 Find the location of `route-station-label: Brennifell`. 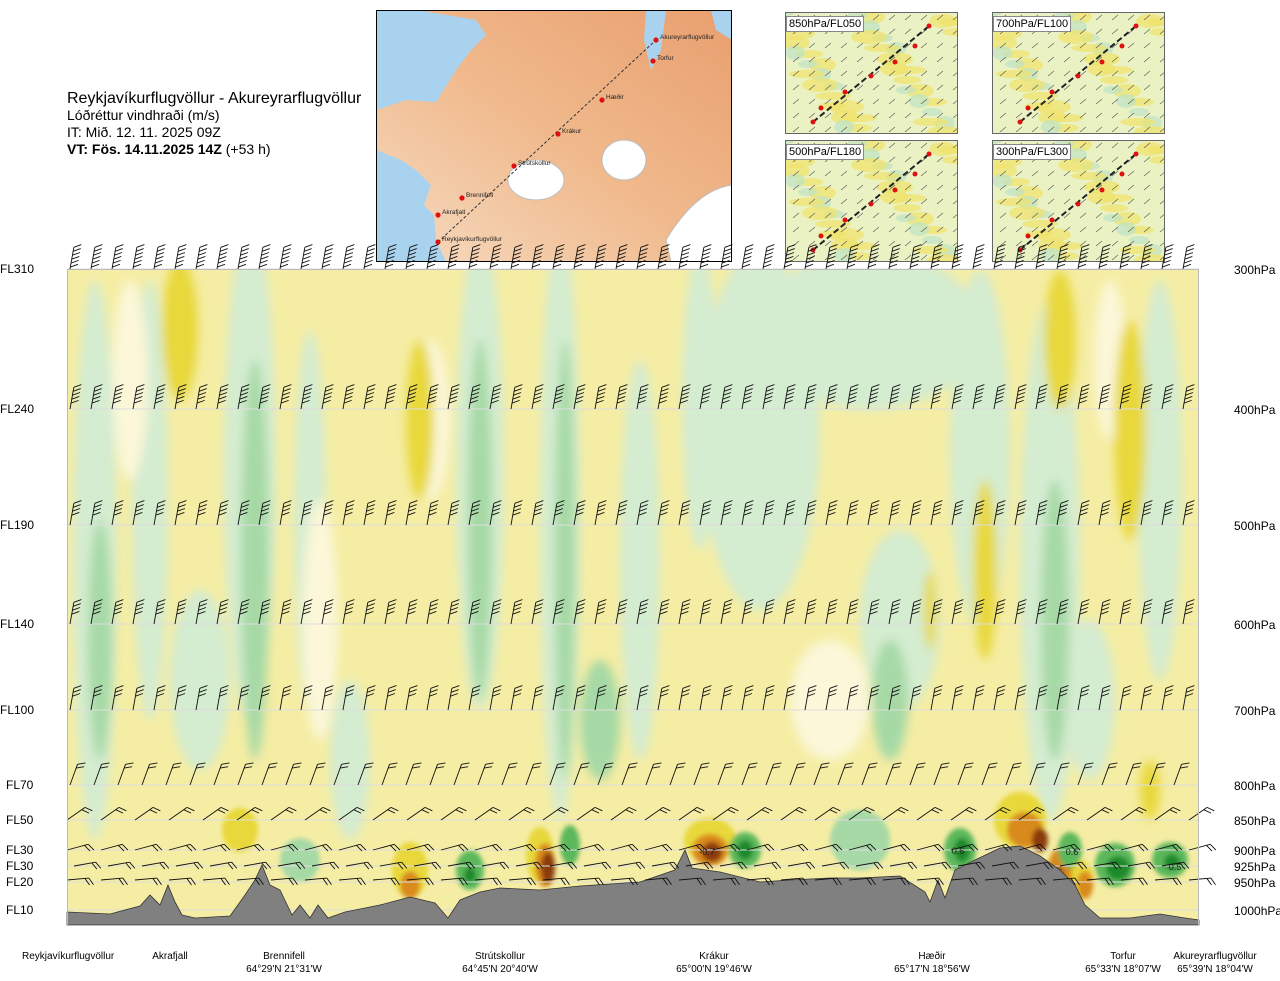

route-station-label: Brennifell is located at coordinates (480, 195).